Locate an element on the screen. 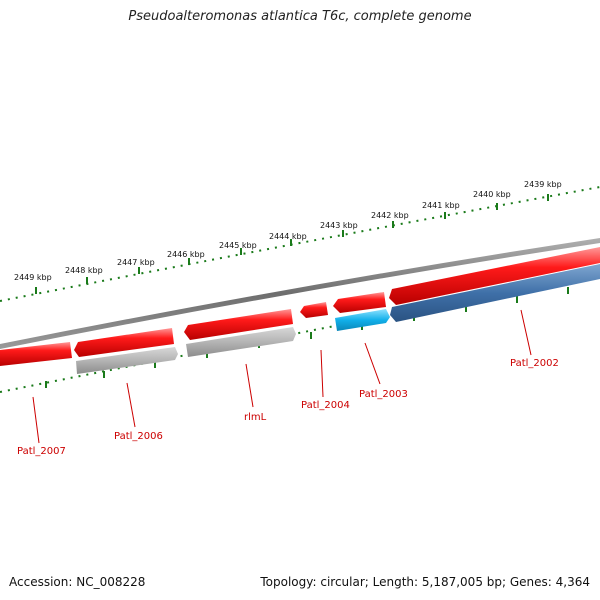 The image size is (600, 600). outer-ruler-ticks is located at coordinates (292, 244).